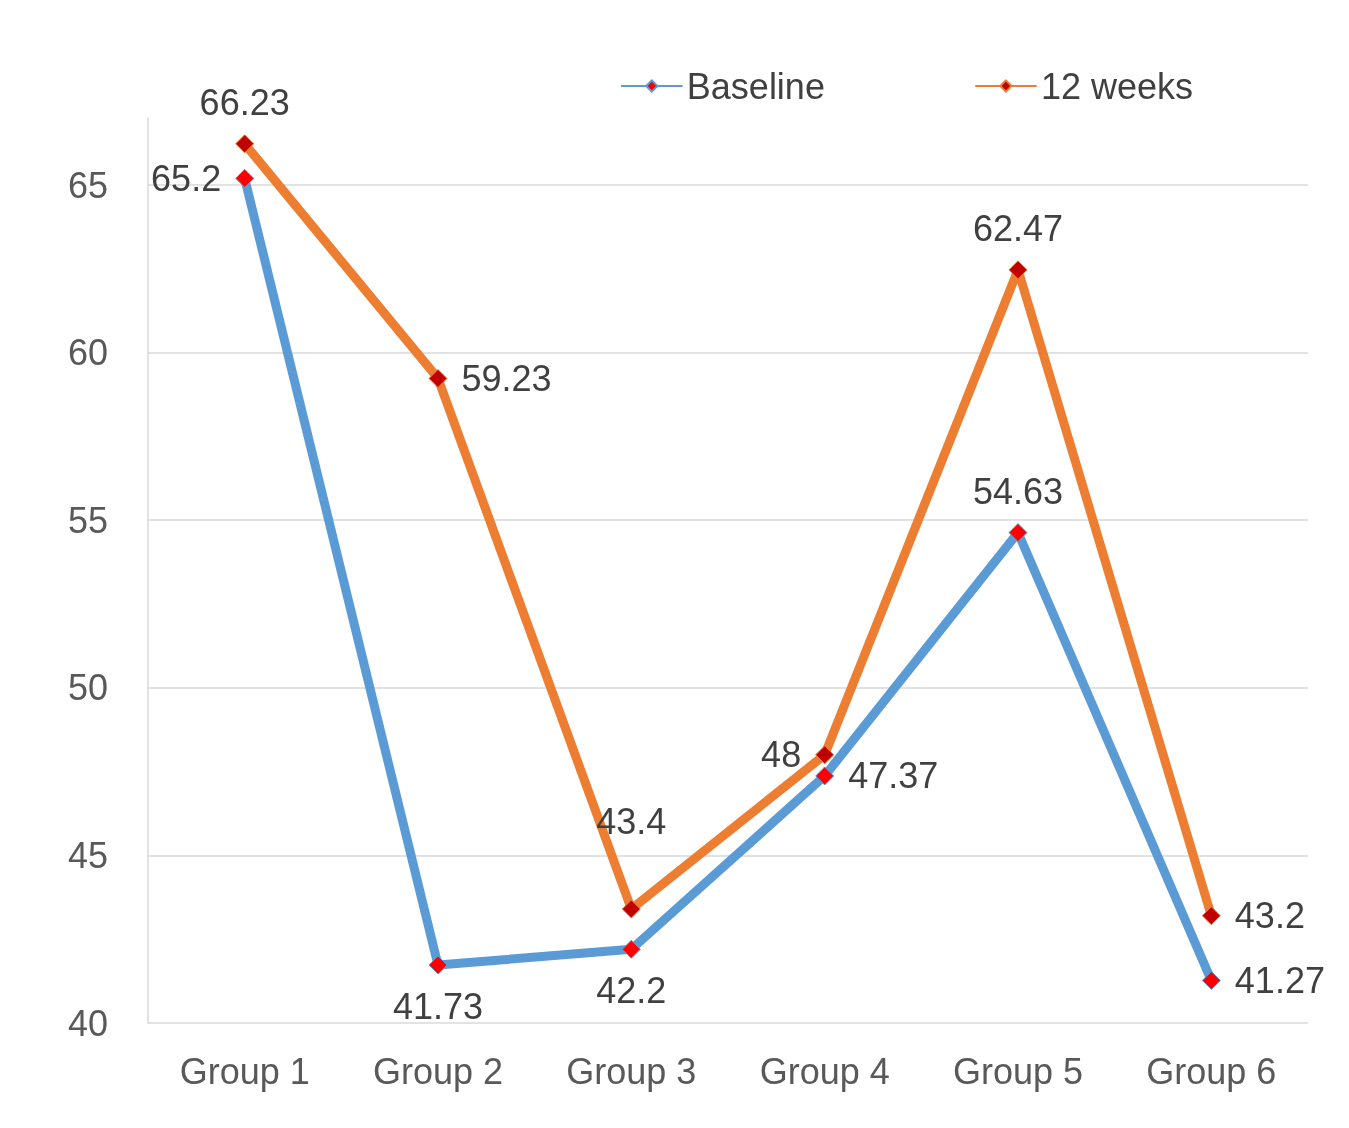 This screenshot has width=1349, height=1128. I want to click on y-tick-label: 45, so click(87, 855).